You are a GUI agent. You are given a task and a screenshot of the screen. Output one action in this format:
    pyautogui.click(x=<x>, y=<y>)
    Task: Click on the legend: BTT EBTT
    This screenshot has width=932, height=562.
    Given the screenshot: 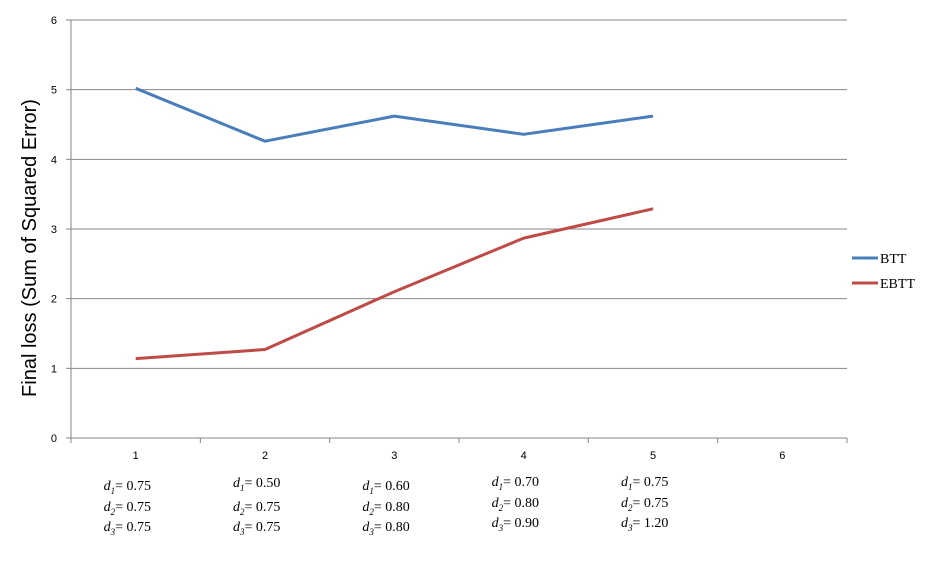 What is the action you would take?
    pyautogui.click(x=883, y=272)
    